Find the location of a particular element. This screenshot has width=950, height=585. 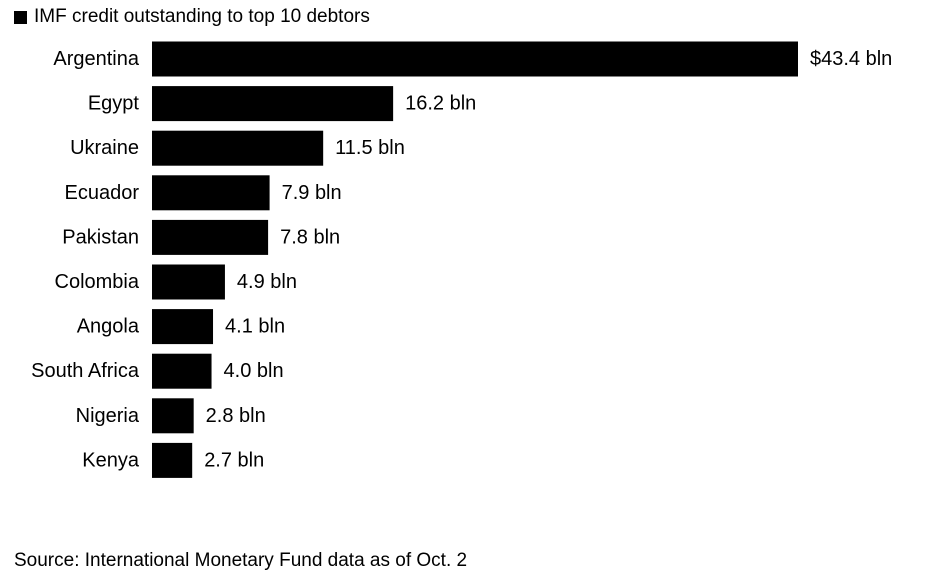

legend-label: IMF credit outstanding to top 10 debtors is located at coordinates (202, 16).